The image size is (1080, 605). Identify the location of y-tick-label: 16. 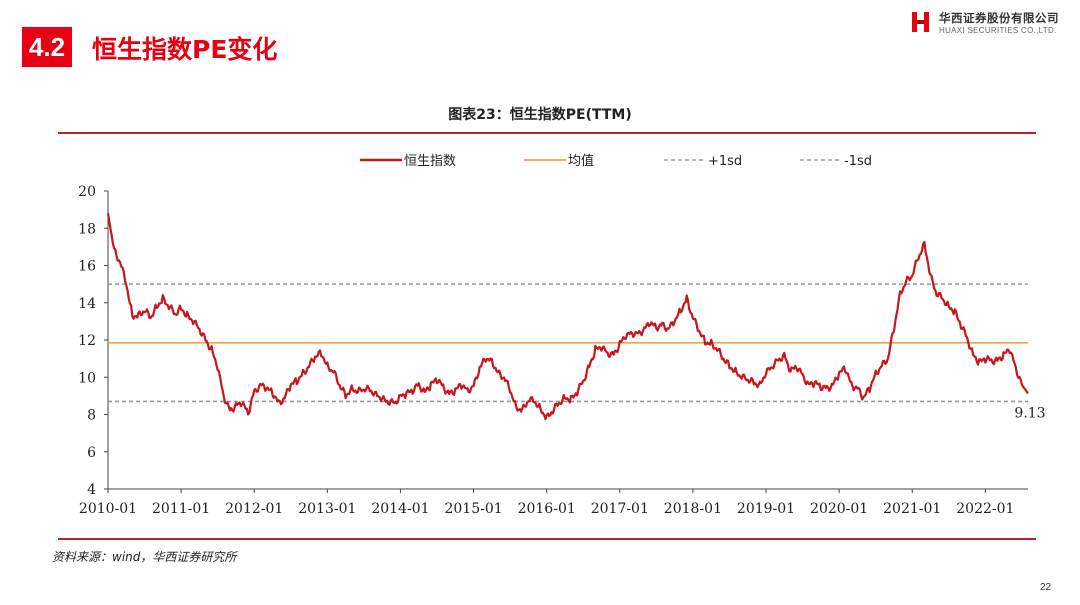
(87, 267).